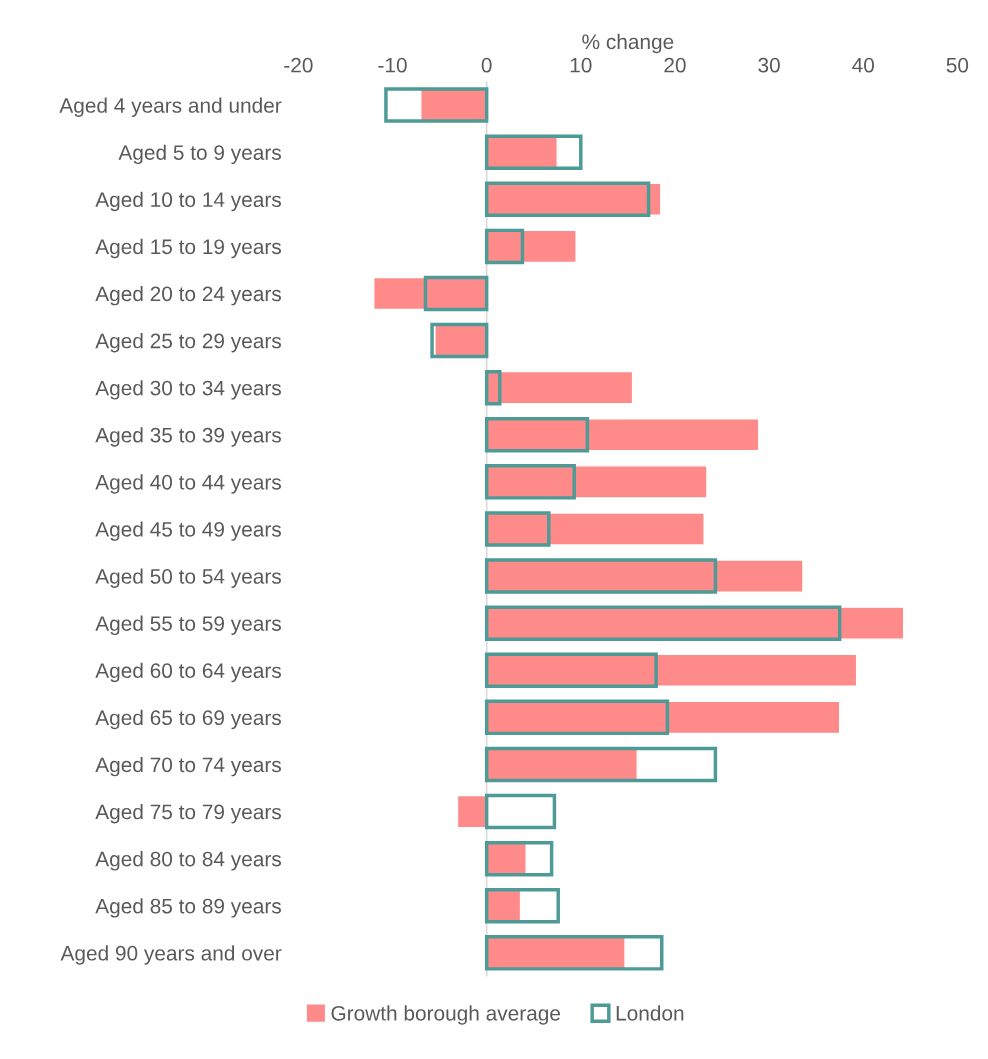 The image size is (988, 1059). Describe the element at coordinates (188, 343) in the screenshot. I see `y-tick-label: Aged 25 to 29 years` at that location.